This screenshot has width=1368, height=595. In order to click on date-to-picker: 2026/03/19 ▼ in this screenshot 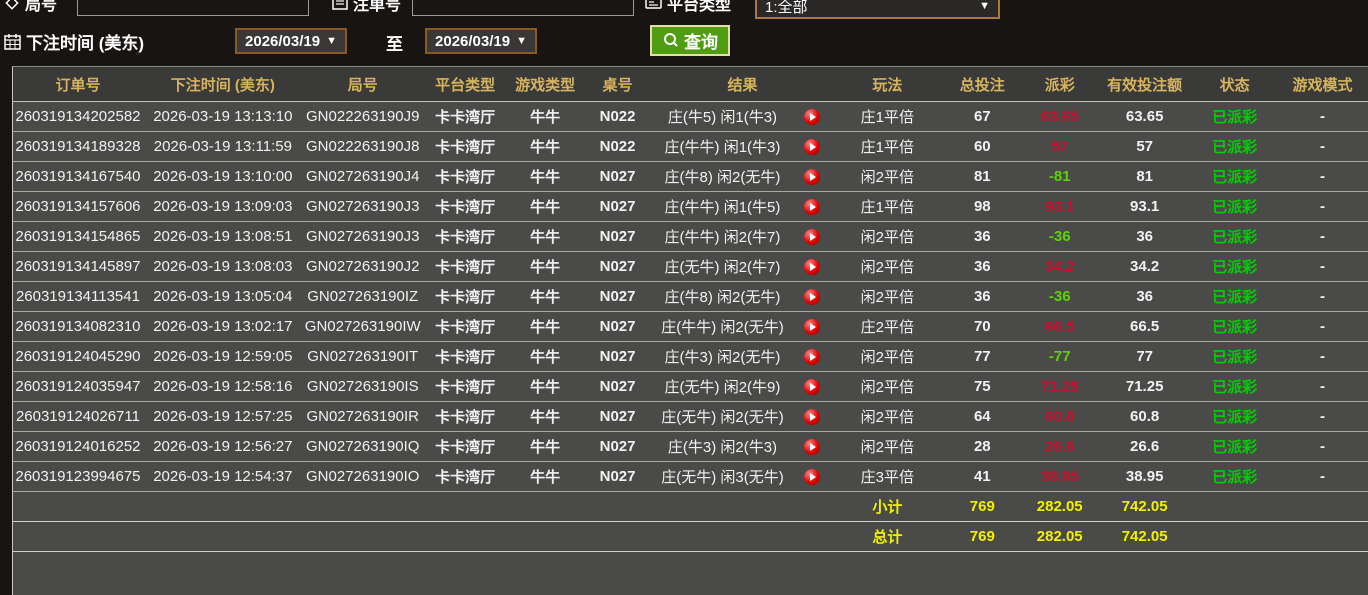, I will do `click(481, 41)`.